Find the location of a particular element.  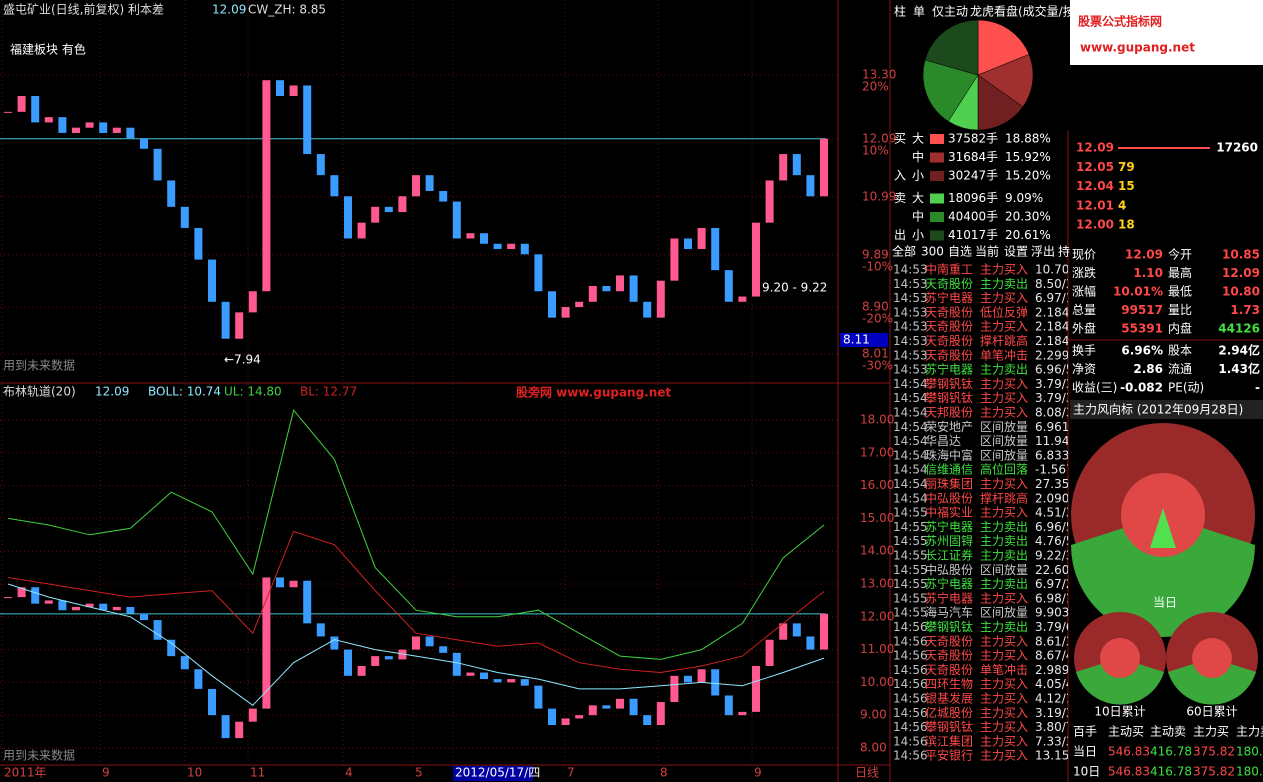

list-tab: 浮出 is located at coordinates (1043, 252).